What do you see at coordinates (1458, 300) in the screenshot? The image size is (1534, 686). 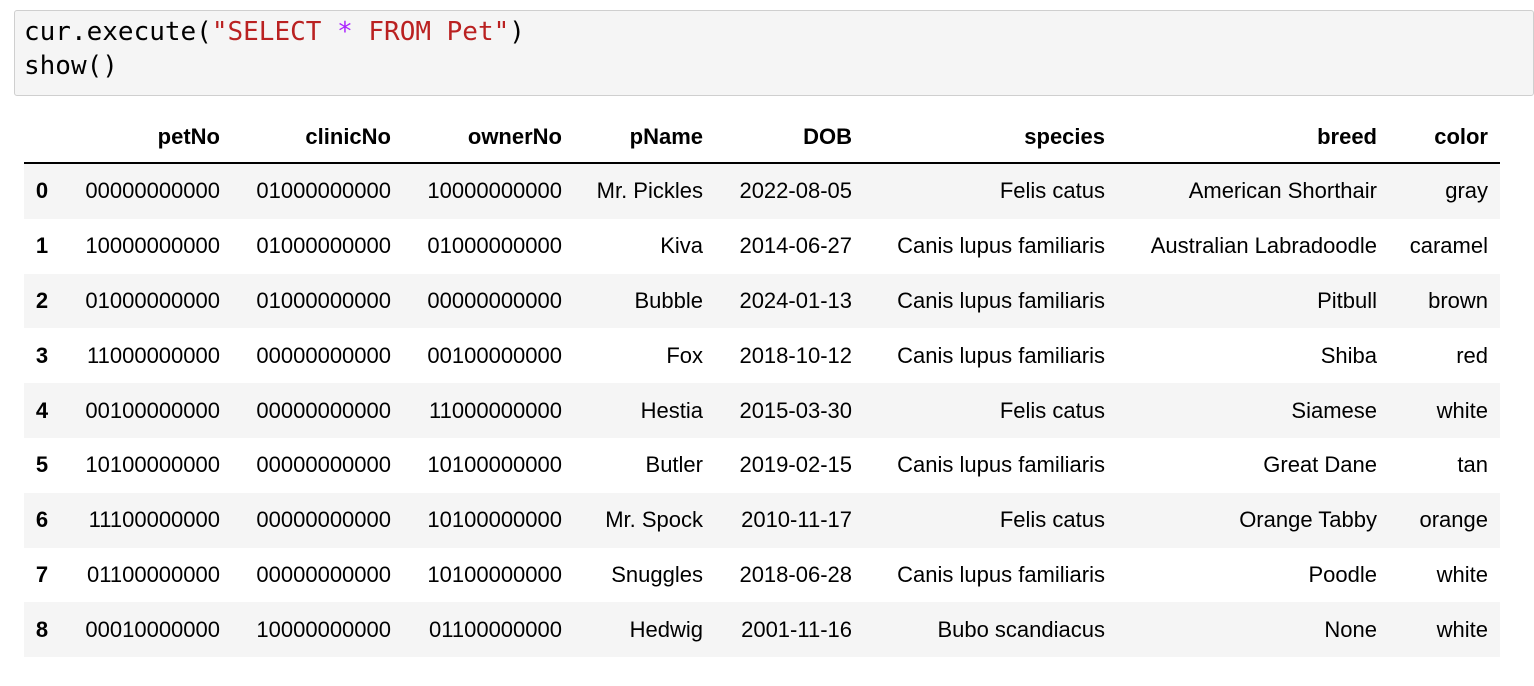 I see `table-cell: brown` at bounding box center [1458, 300].